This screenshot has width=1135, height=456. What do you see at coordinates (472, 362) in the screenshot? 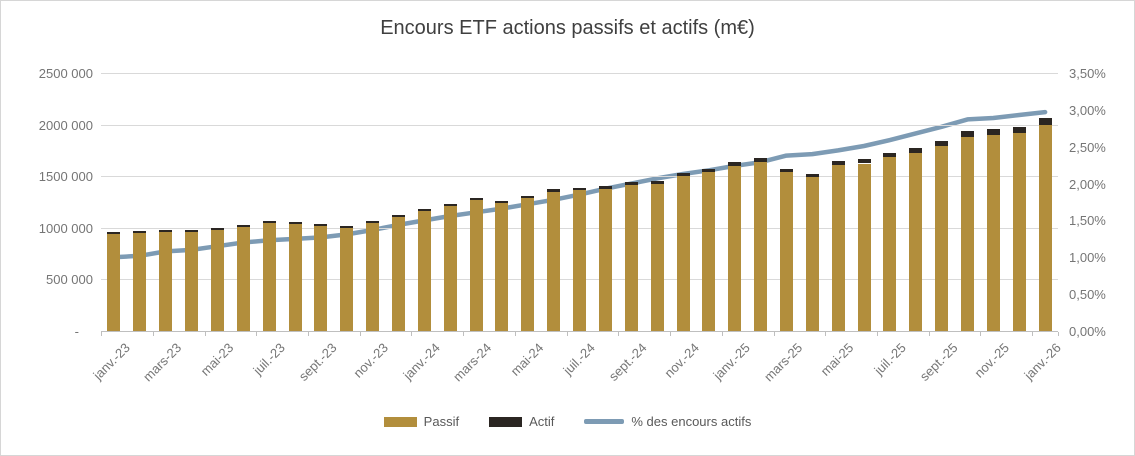
I see `x-axis-label: mars-24` at bounding box center [472, 362].